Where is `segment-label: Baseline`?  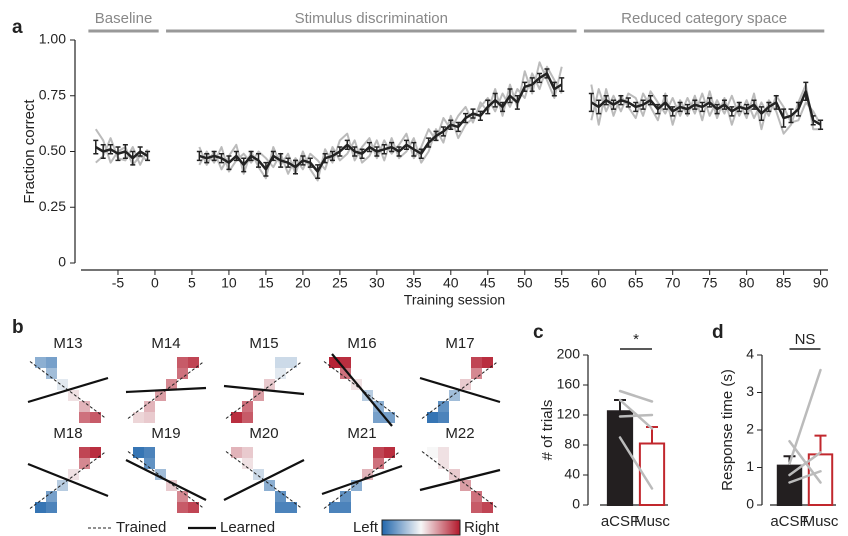
segment-label: Baseline is located at coordinates (124, 18).